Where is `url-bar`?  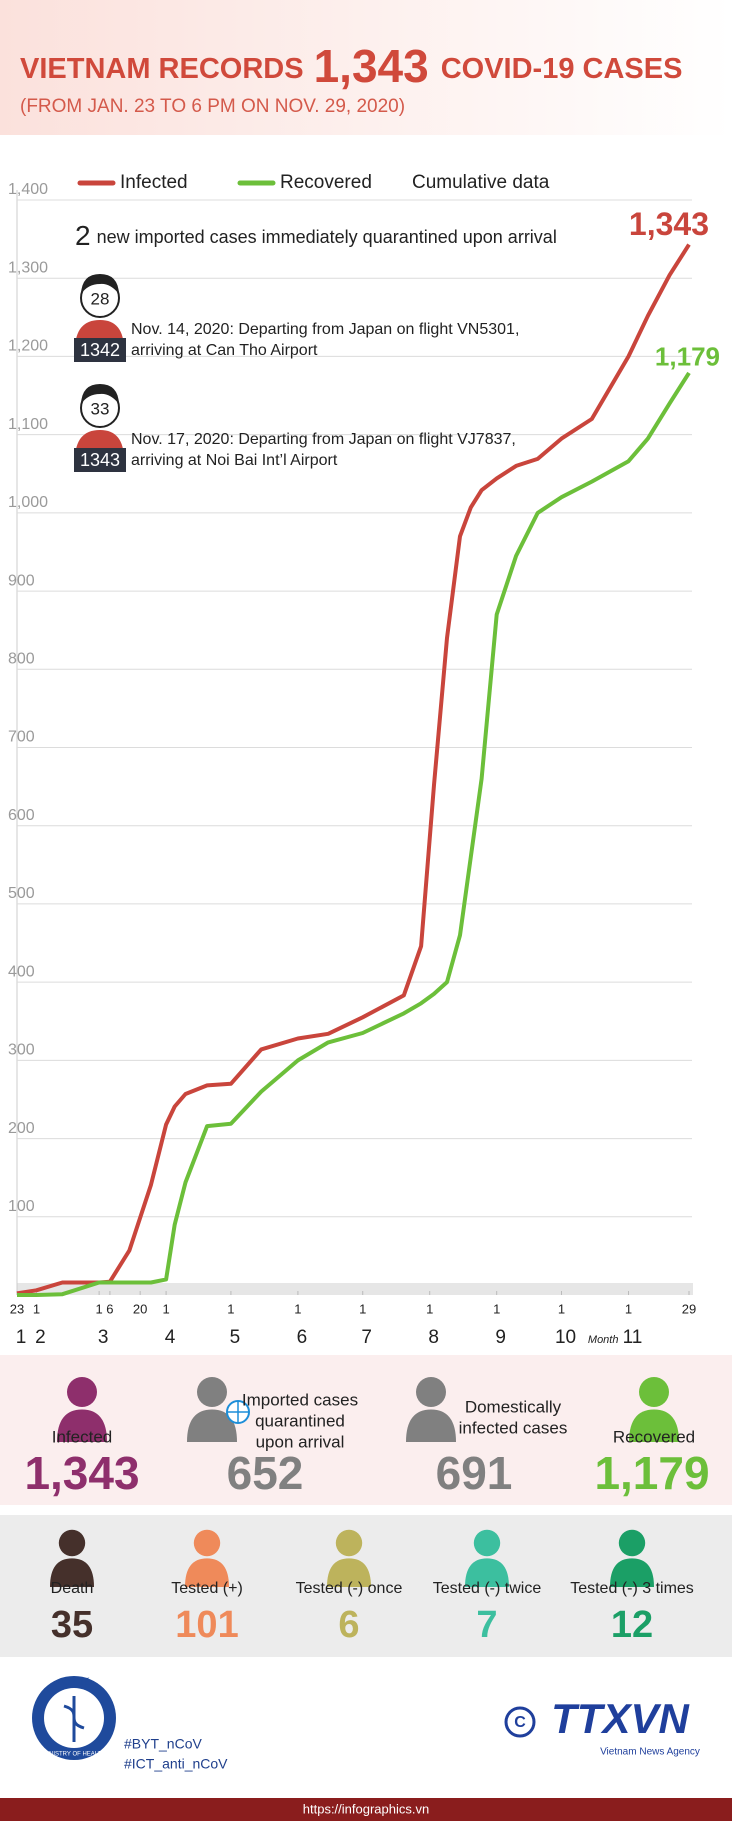
url-bar is located at coordinates (366, 1809).